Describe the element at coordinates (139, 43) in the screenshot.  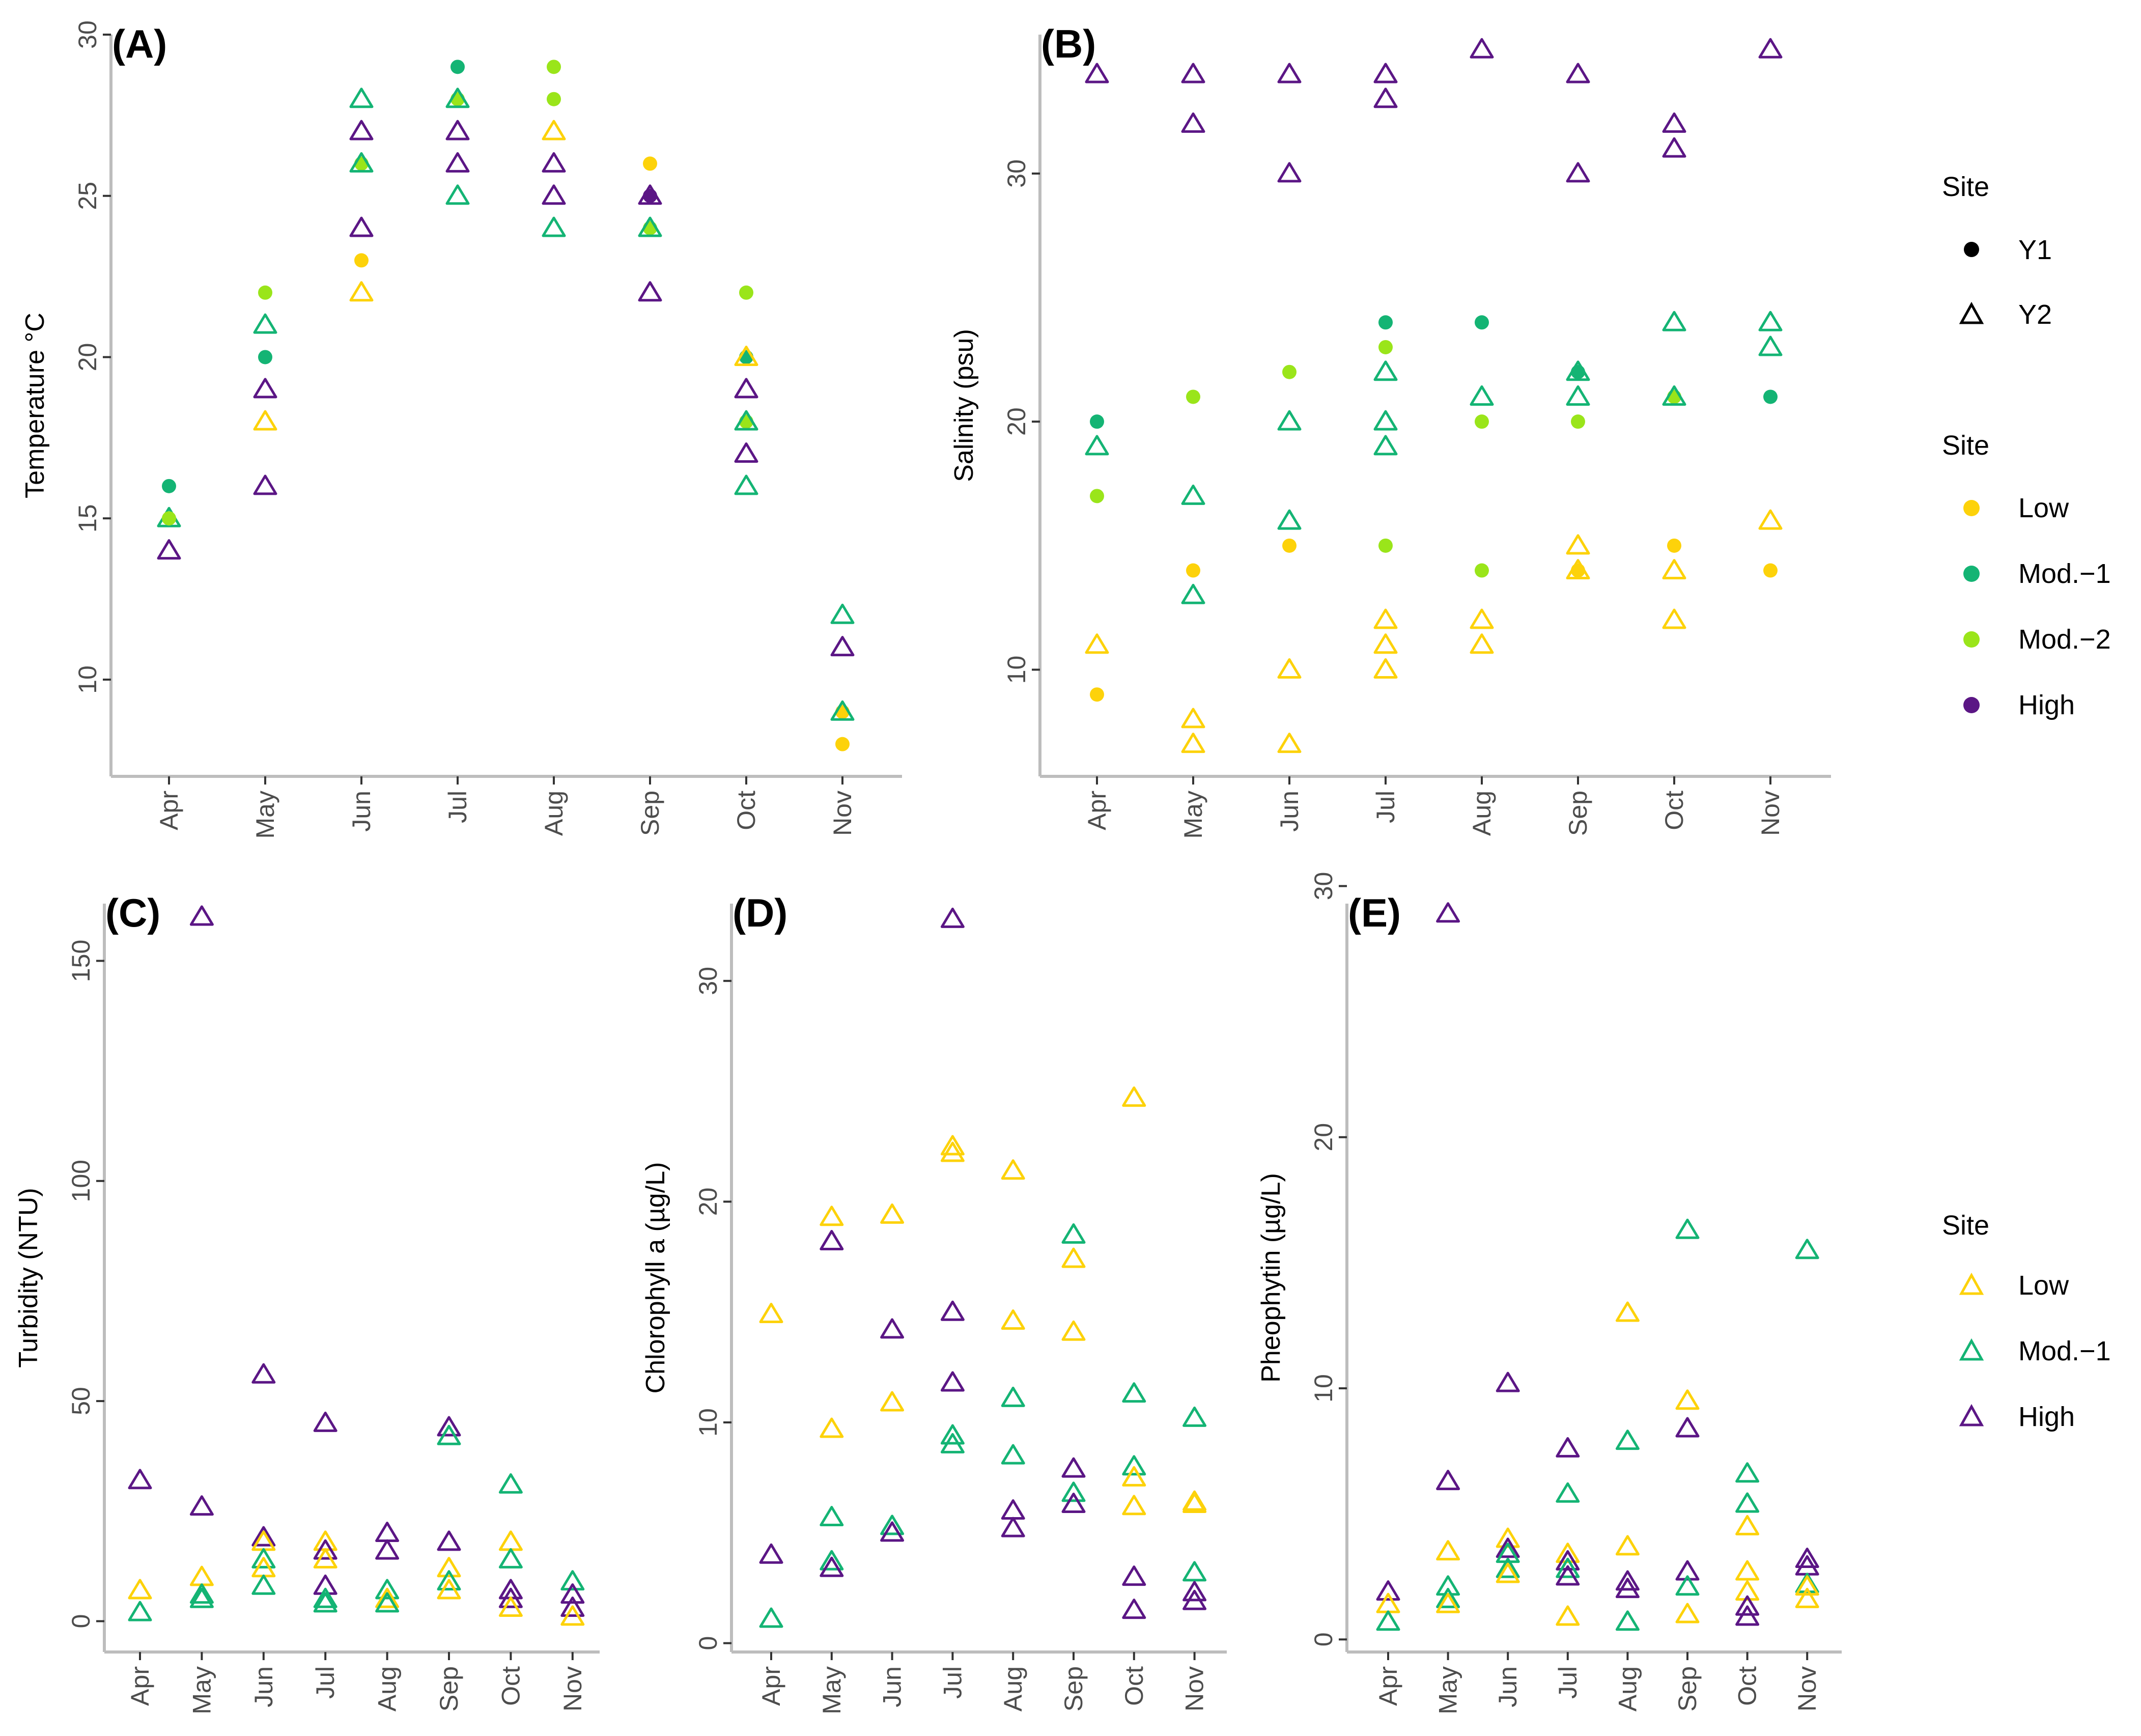
I see `panel-letter: (A)` at that location.